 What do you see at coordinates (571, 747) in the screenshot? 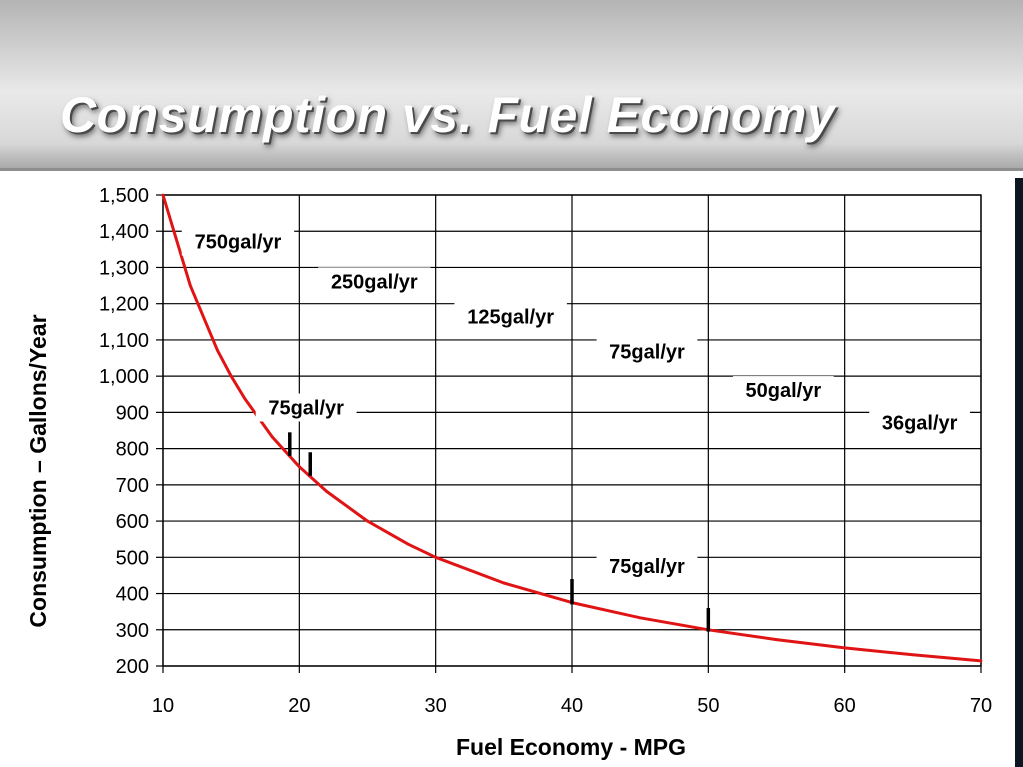
I see `x-axis-title: Fuel Economy - MPG` at bounding box center [571, 747].